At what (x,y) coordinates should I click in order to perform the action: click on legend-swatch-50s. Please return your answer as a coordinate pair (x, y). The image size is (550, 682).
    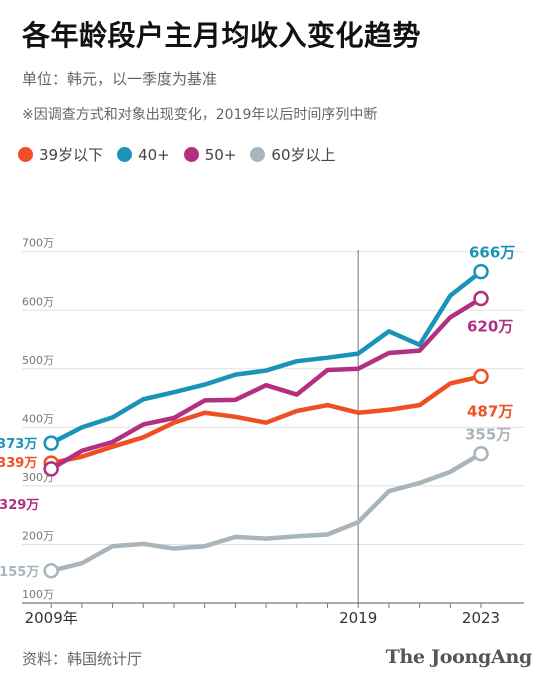
    Looking at the image, I should click on (191, 154).